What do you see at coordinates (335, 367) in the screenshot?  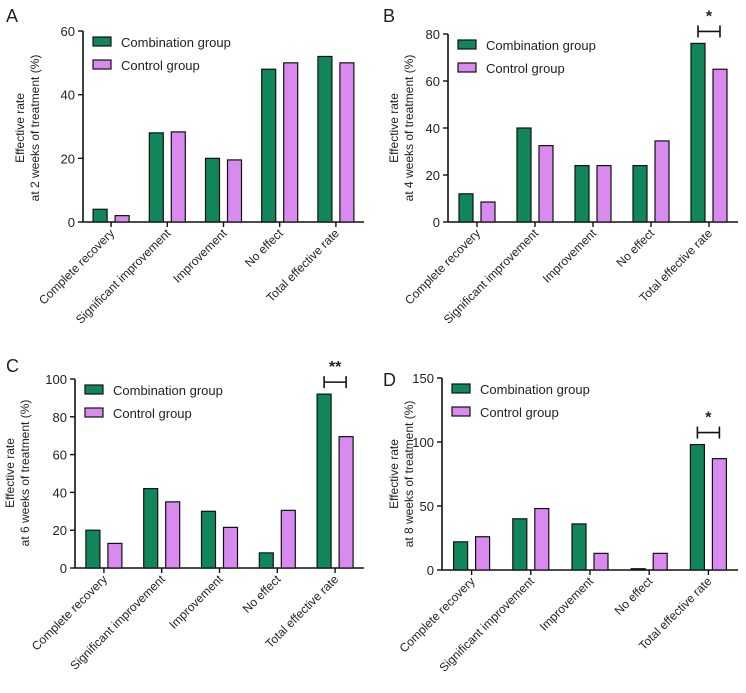 I see `significance-label: **` at bounding box center [335, 367].